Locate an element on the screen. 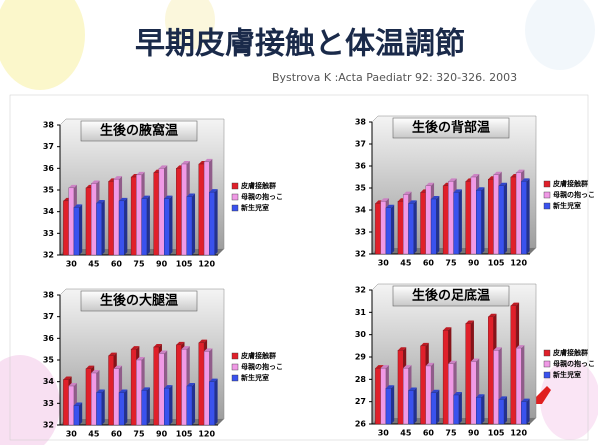 The height and width of the screenshot is (445, 598). chart-title: 生後の腋窩温 is located at coordinates (139, 131).